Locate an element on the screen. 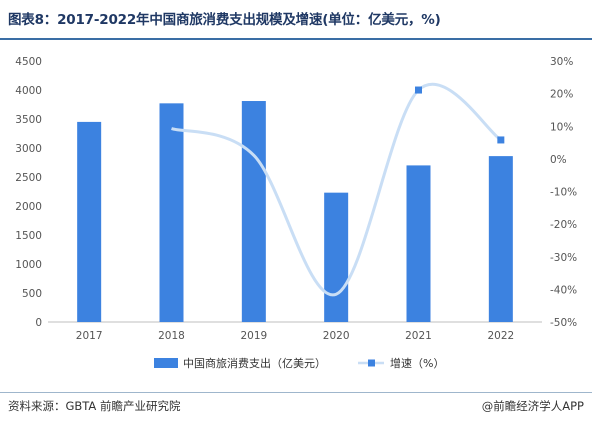 This screenshot has width=592, height=425. x-tick-label: 2018 is located at coordinates (171, 336).